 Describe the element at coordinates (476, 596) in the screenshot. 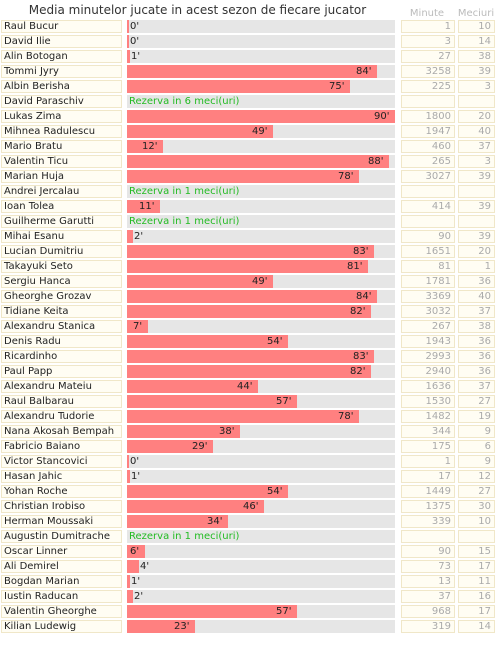

I see `matches-cell: 16` at that location.